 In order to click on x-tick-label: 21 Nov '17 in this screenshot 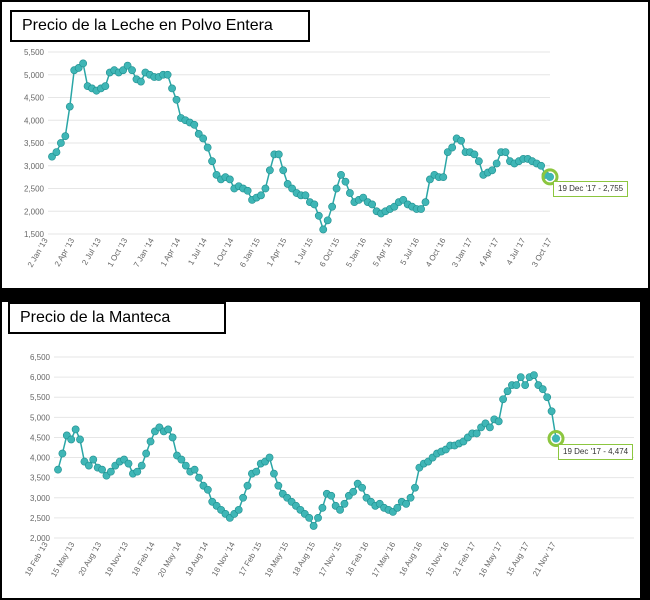, I will do `click(544, 559)`.